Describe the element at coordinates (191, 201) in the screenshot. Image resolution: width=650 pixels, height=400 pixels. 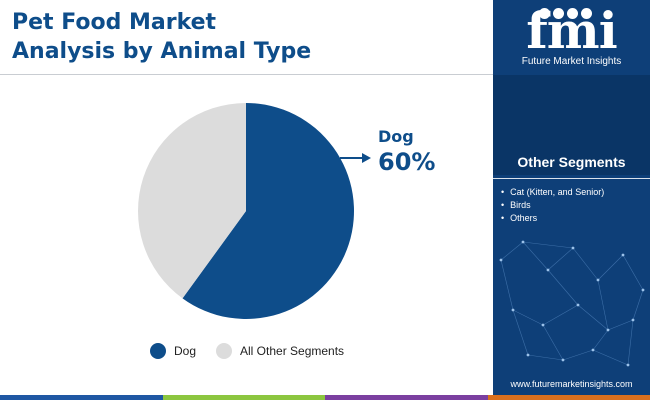
I see `pie-slice-all-other-segments` at that location.